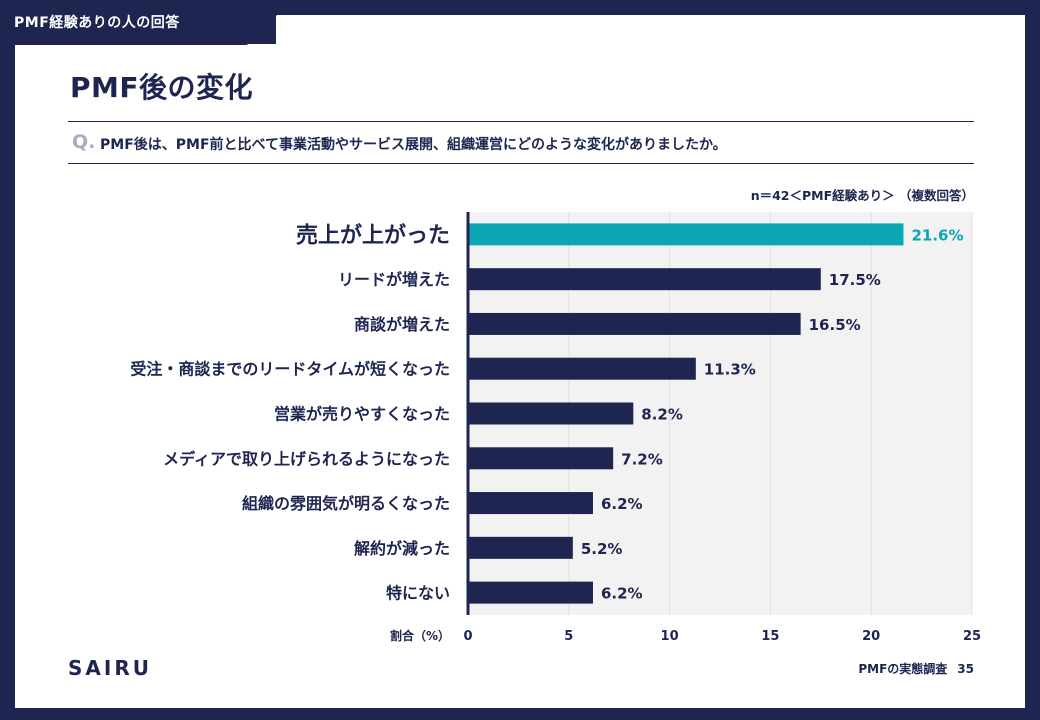  Describe the element at coordinates (362, 414) in the screenshot. I see `category-label: 営業が売りやすくなった` at that location.